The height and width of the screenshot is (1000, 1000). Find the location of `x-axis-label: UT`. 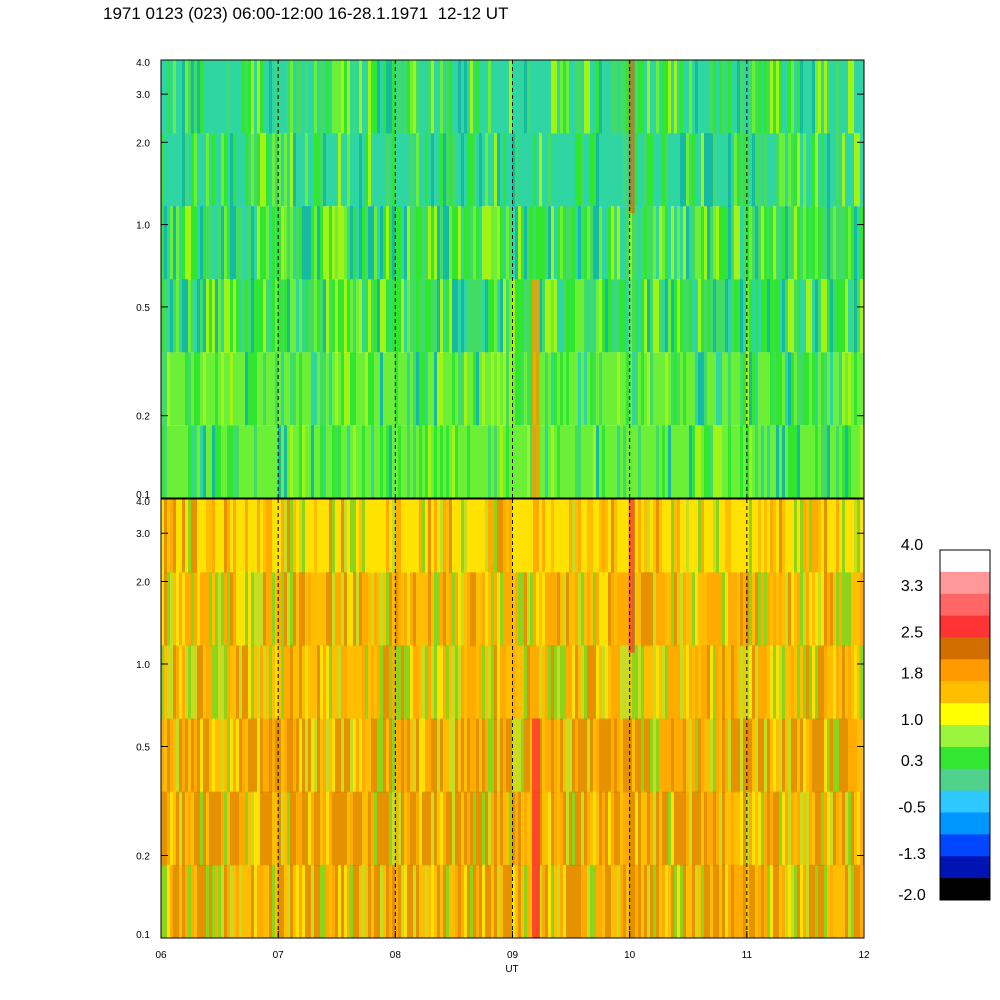

x-axis-label: UT is located at coordinates (511, 969).